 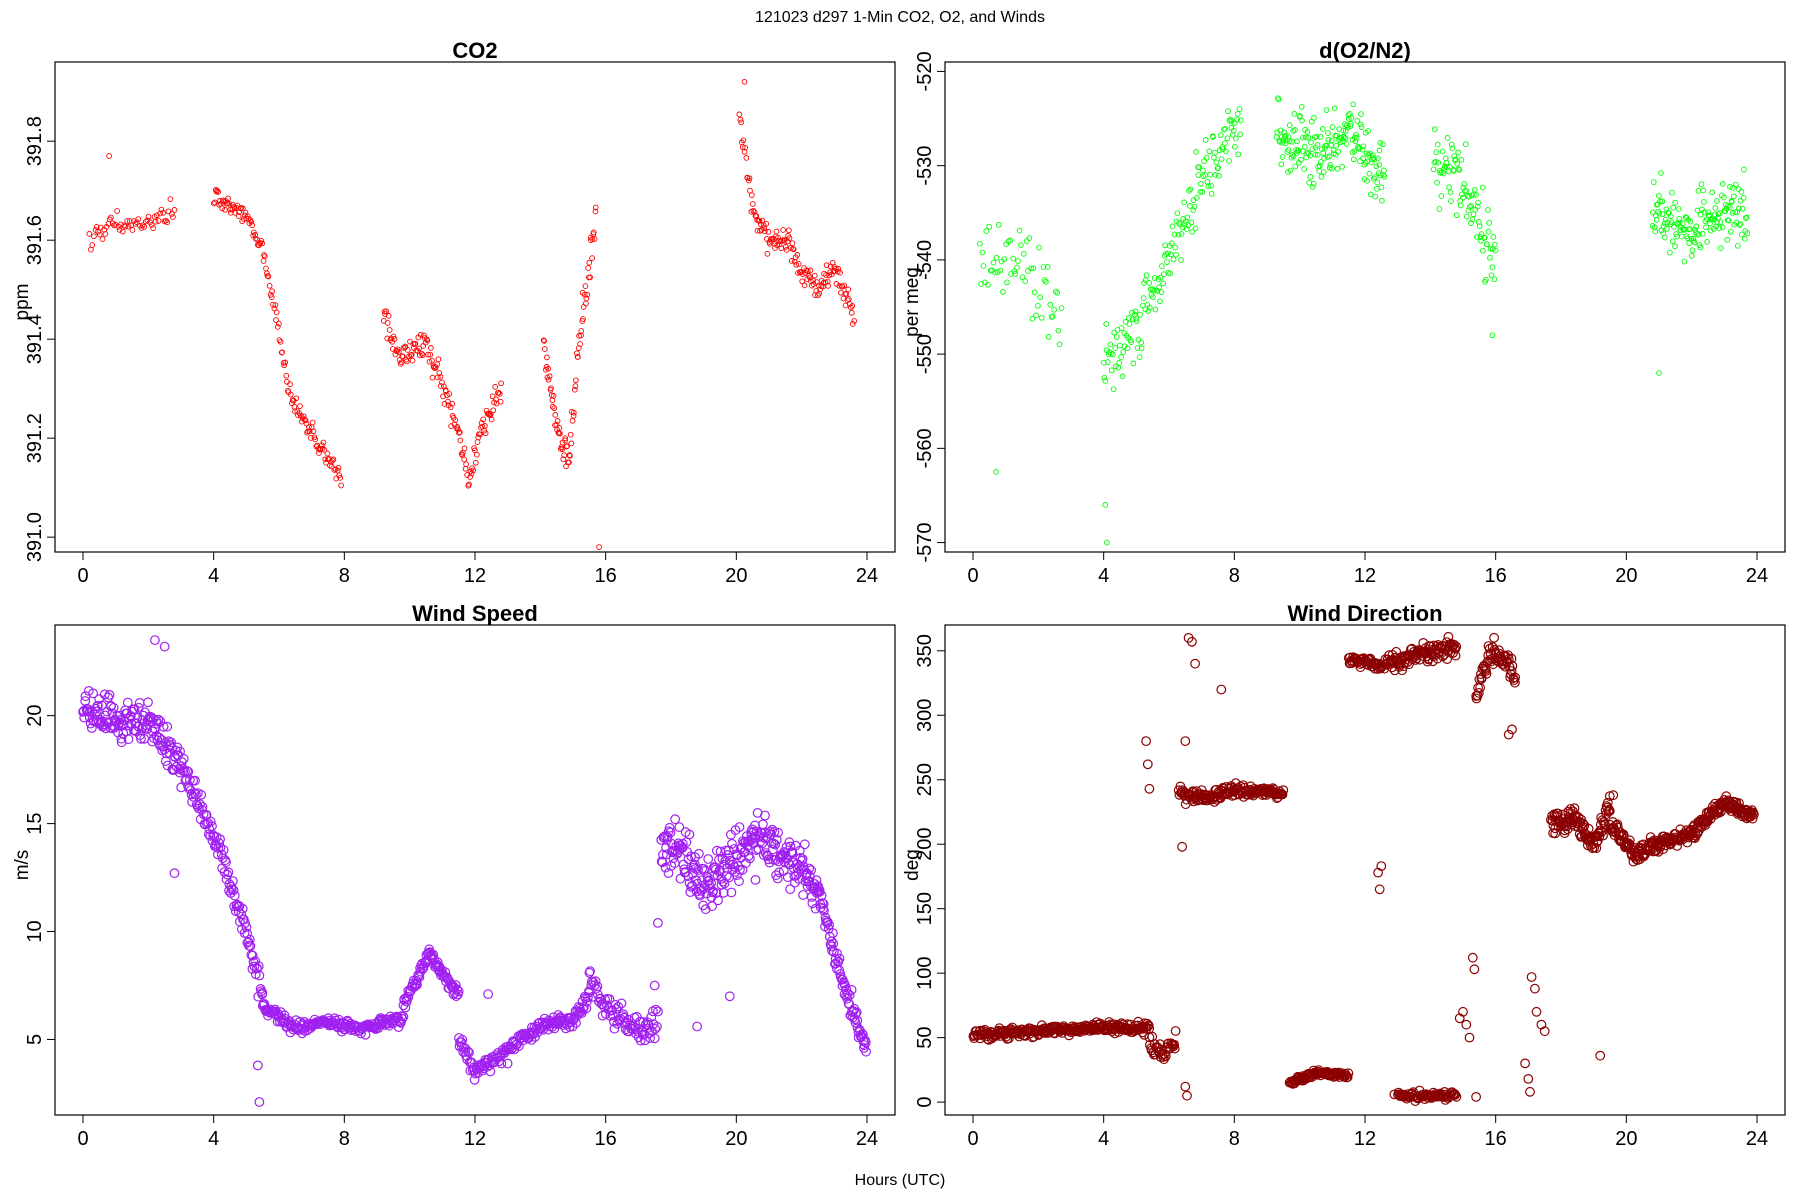 What do you see at coordinates (82, 1139) in the screenshot?
I see `wspd-xtick-label: 0` at bounding box center [82, 1139].